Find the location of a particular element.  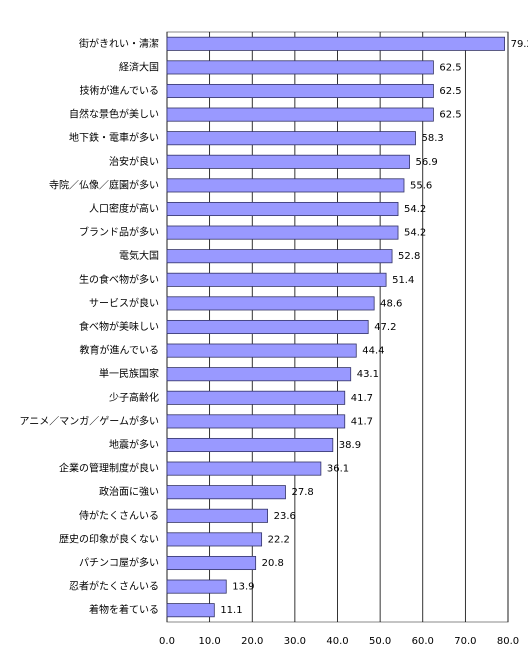

y-tick-label: 人口密度が高い is located at coordinates (124, 208).